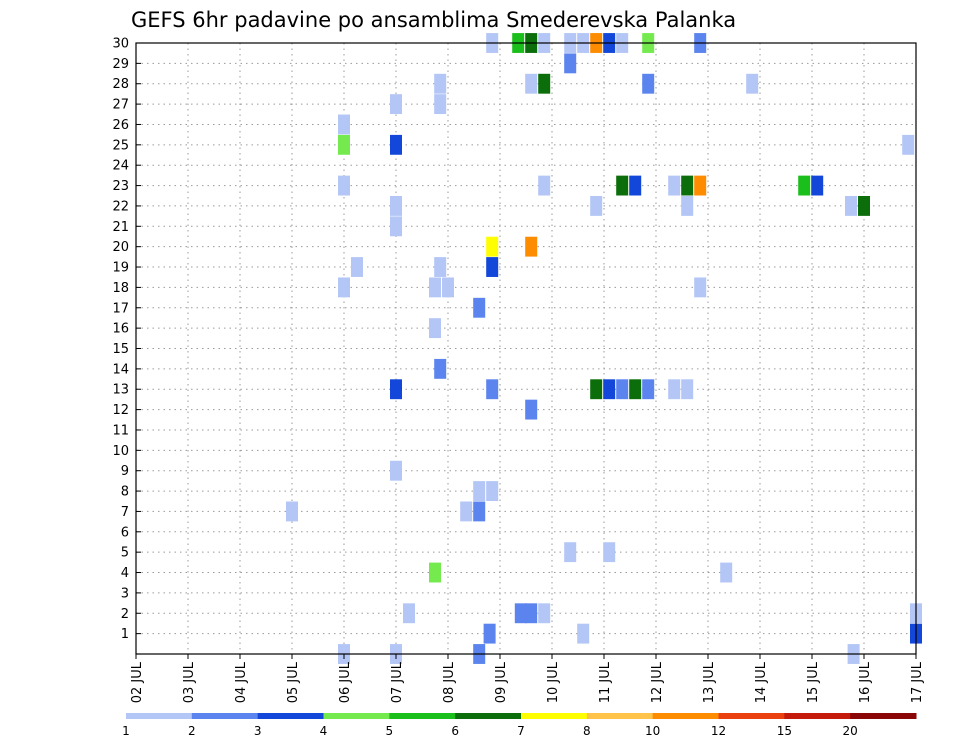  I want to click on y-tick-label: 10, so click(120, 451).